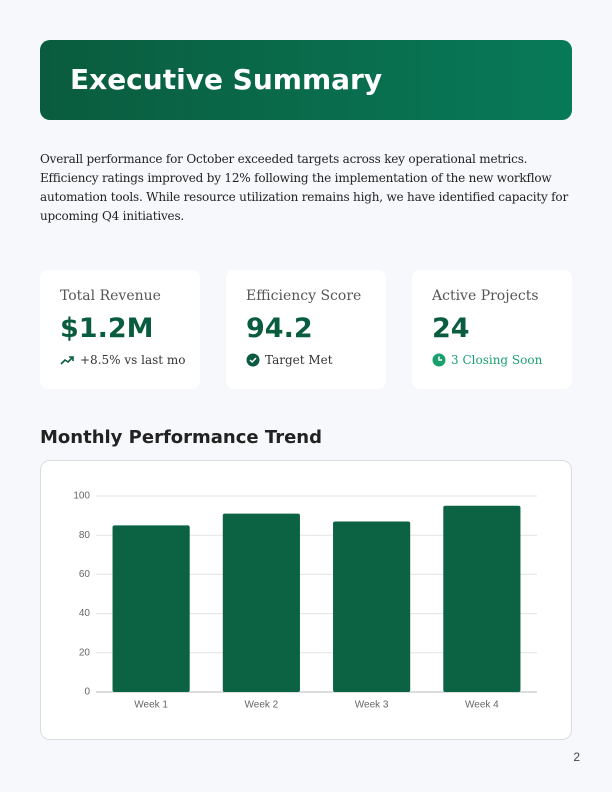  What do you see at coordinates (85, 535) in the screenshot?
I see `y-tick-label: 80` at bounding box center [85, 535].